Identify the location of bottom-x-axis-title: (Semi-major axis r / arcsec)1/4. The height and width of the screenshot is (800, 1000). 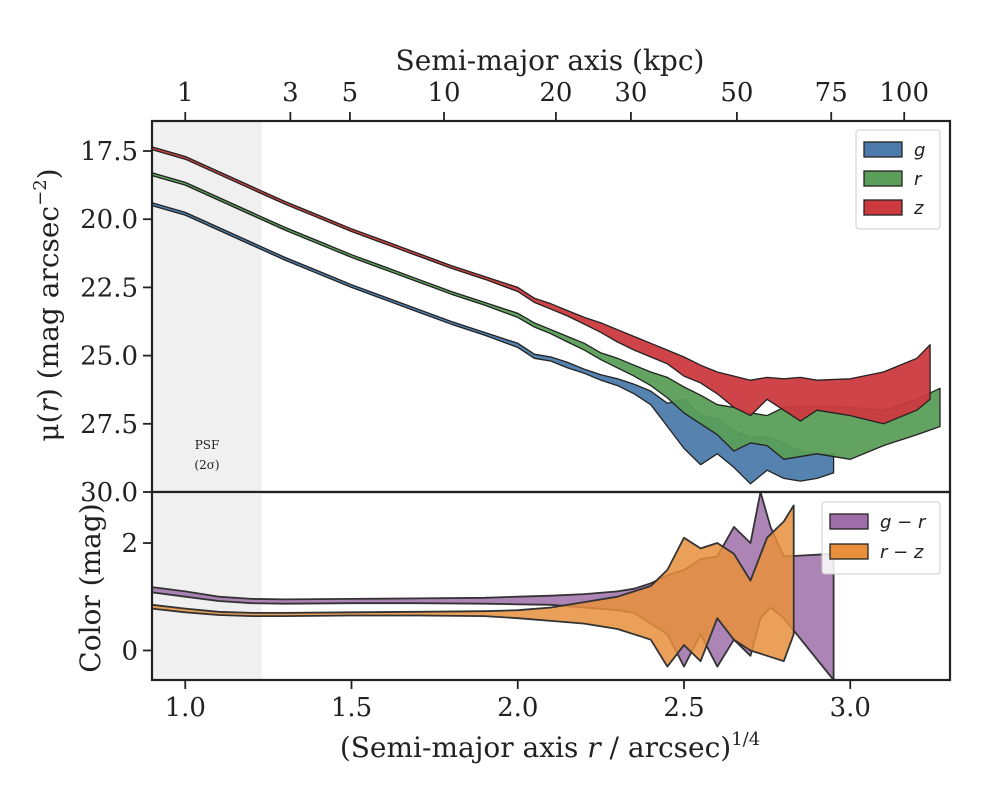
(550, 746).